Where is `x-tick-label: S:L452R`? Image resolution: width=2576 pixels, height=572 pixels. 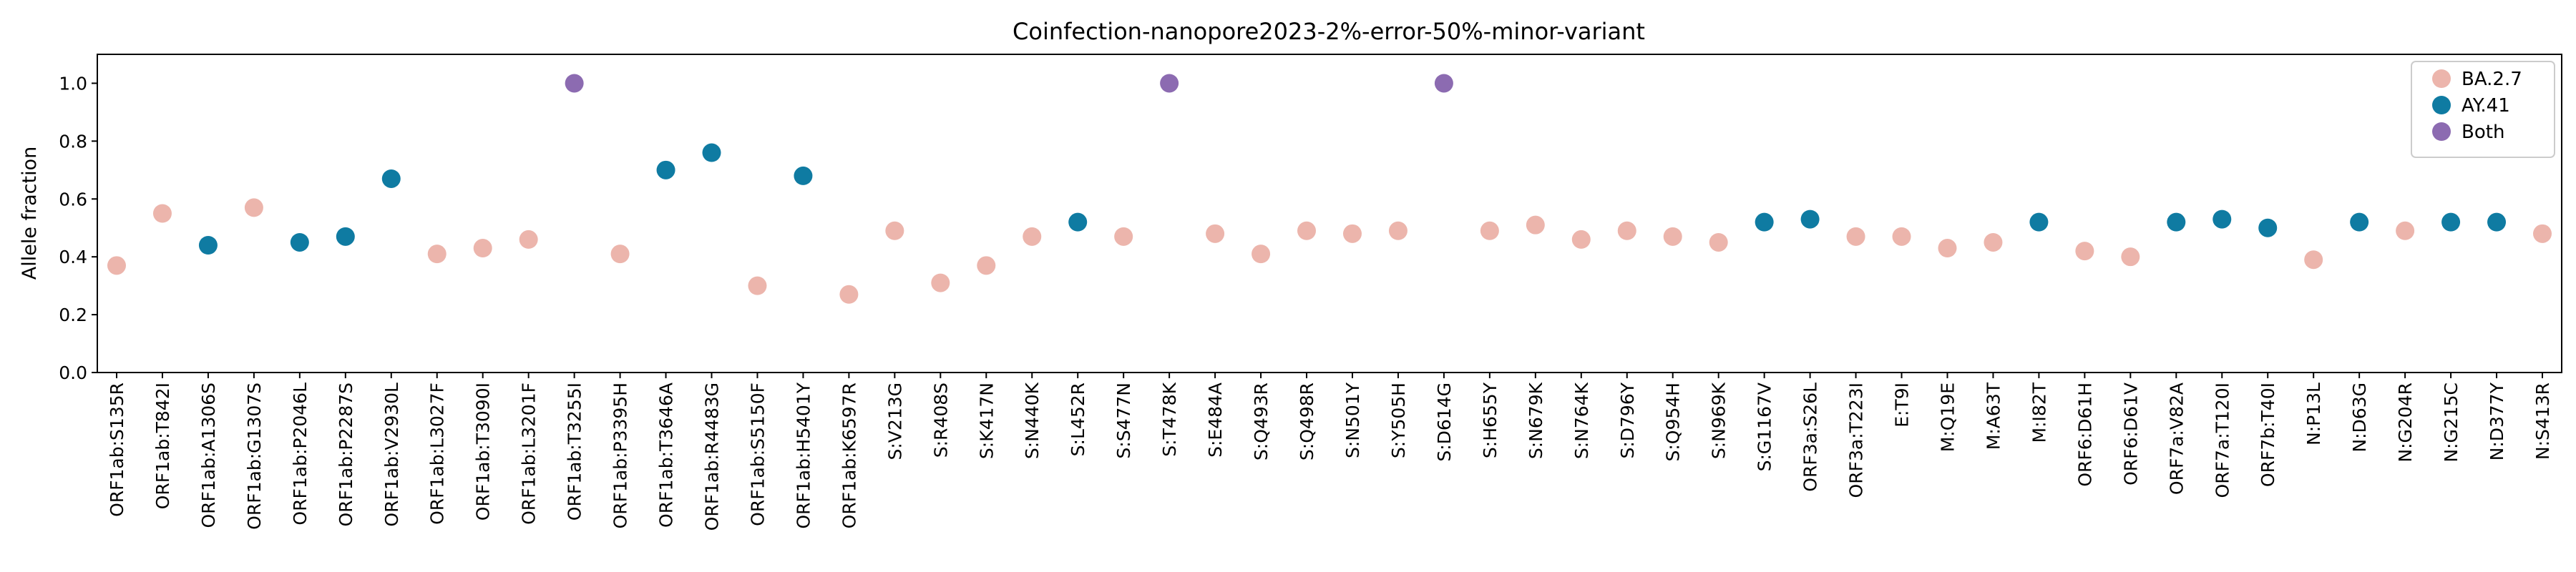
x-tick-label: S:L452R is located at coordinates (1078, 419).